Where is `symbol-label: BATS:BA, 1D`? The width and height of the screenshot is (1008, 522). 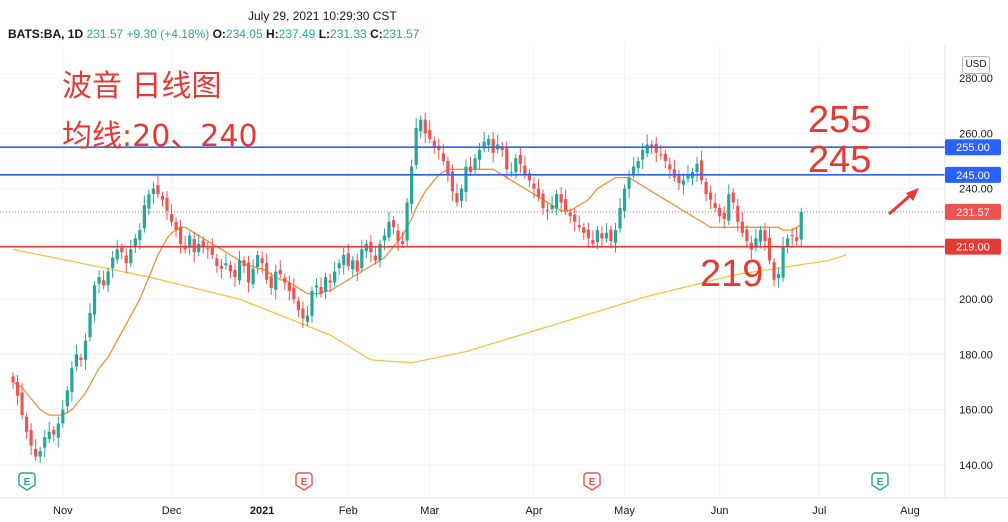 symbol-label: BATS:BA, 1D is located at coordinates (46, 34).